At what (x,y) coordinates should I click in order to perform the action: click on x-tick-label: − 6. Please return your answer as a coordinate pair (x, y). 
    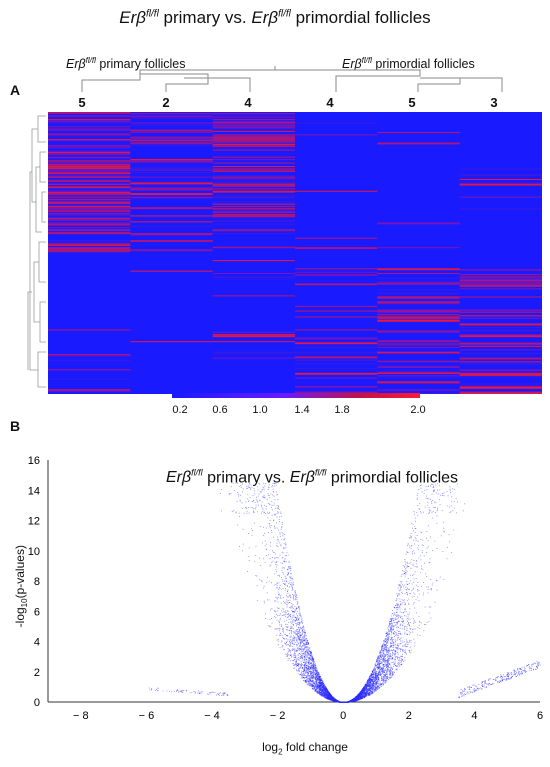
    Looking at the image, I should click on (147, 716).